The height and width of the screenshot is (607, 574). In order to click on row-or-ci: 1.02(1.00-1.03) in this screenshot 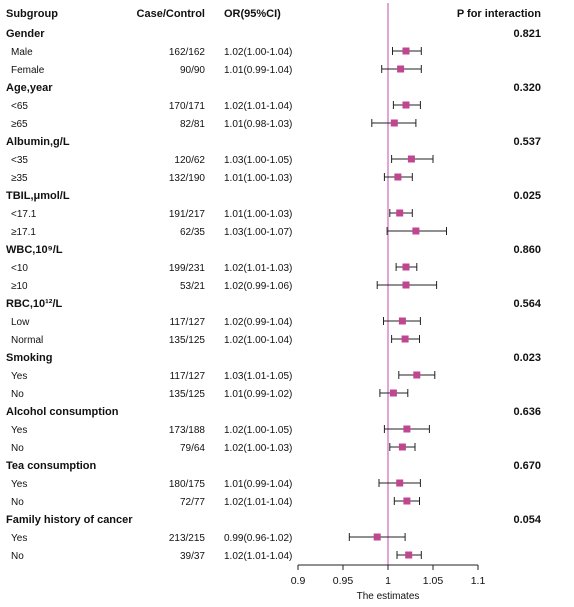, I will do `click(258, 448)`.